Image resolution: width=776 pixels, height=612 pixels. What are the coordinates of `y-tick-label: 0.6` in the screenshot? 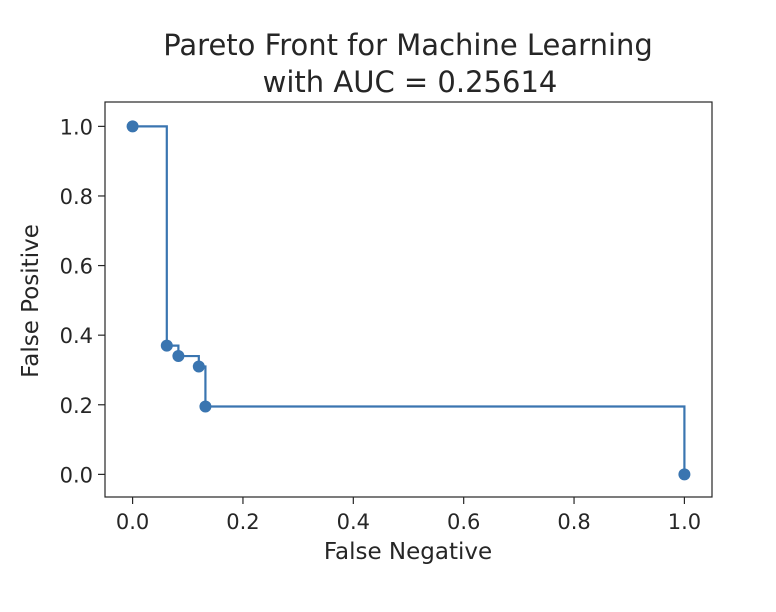 It's located at (76, 267).